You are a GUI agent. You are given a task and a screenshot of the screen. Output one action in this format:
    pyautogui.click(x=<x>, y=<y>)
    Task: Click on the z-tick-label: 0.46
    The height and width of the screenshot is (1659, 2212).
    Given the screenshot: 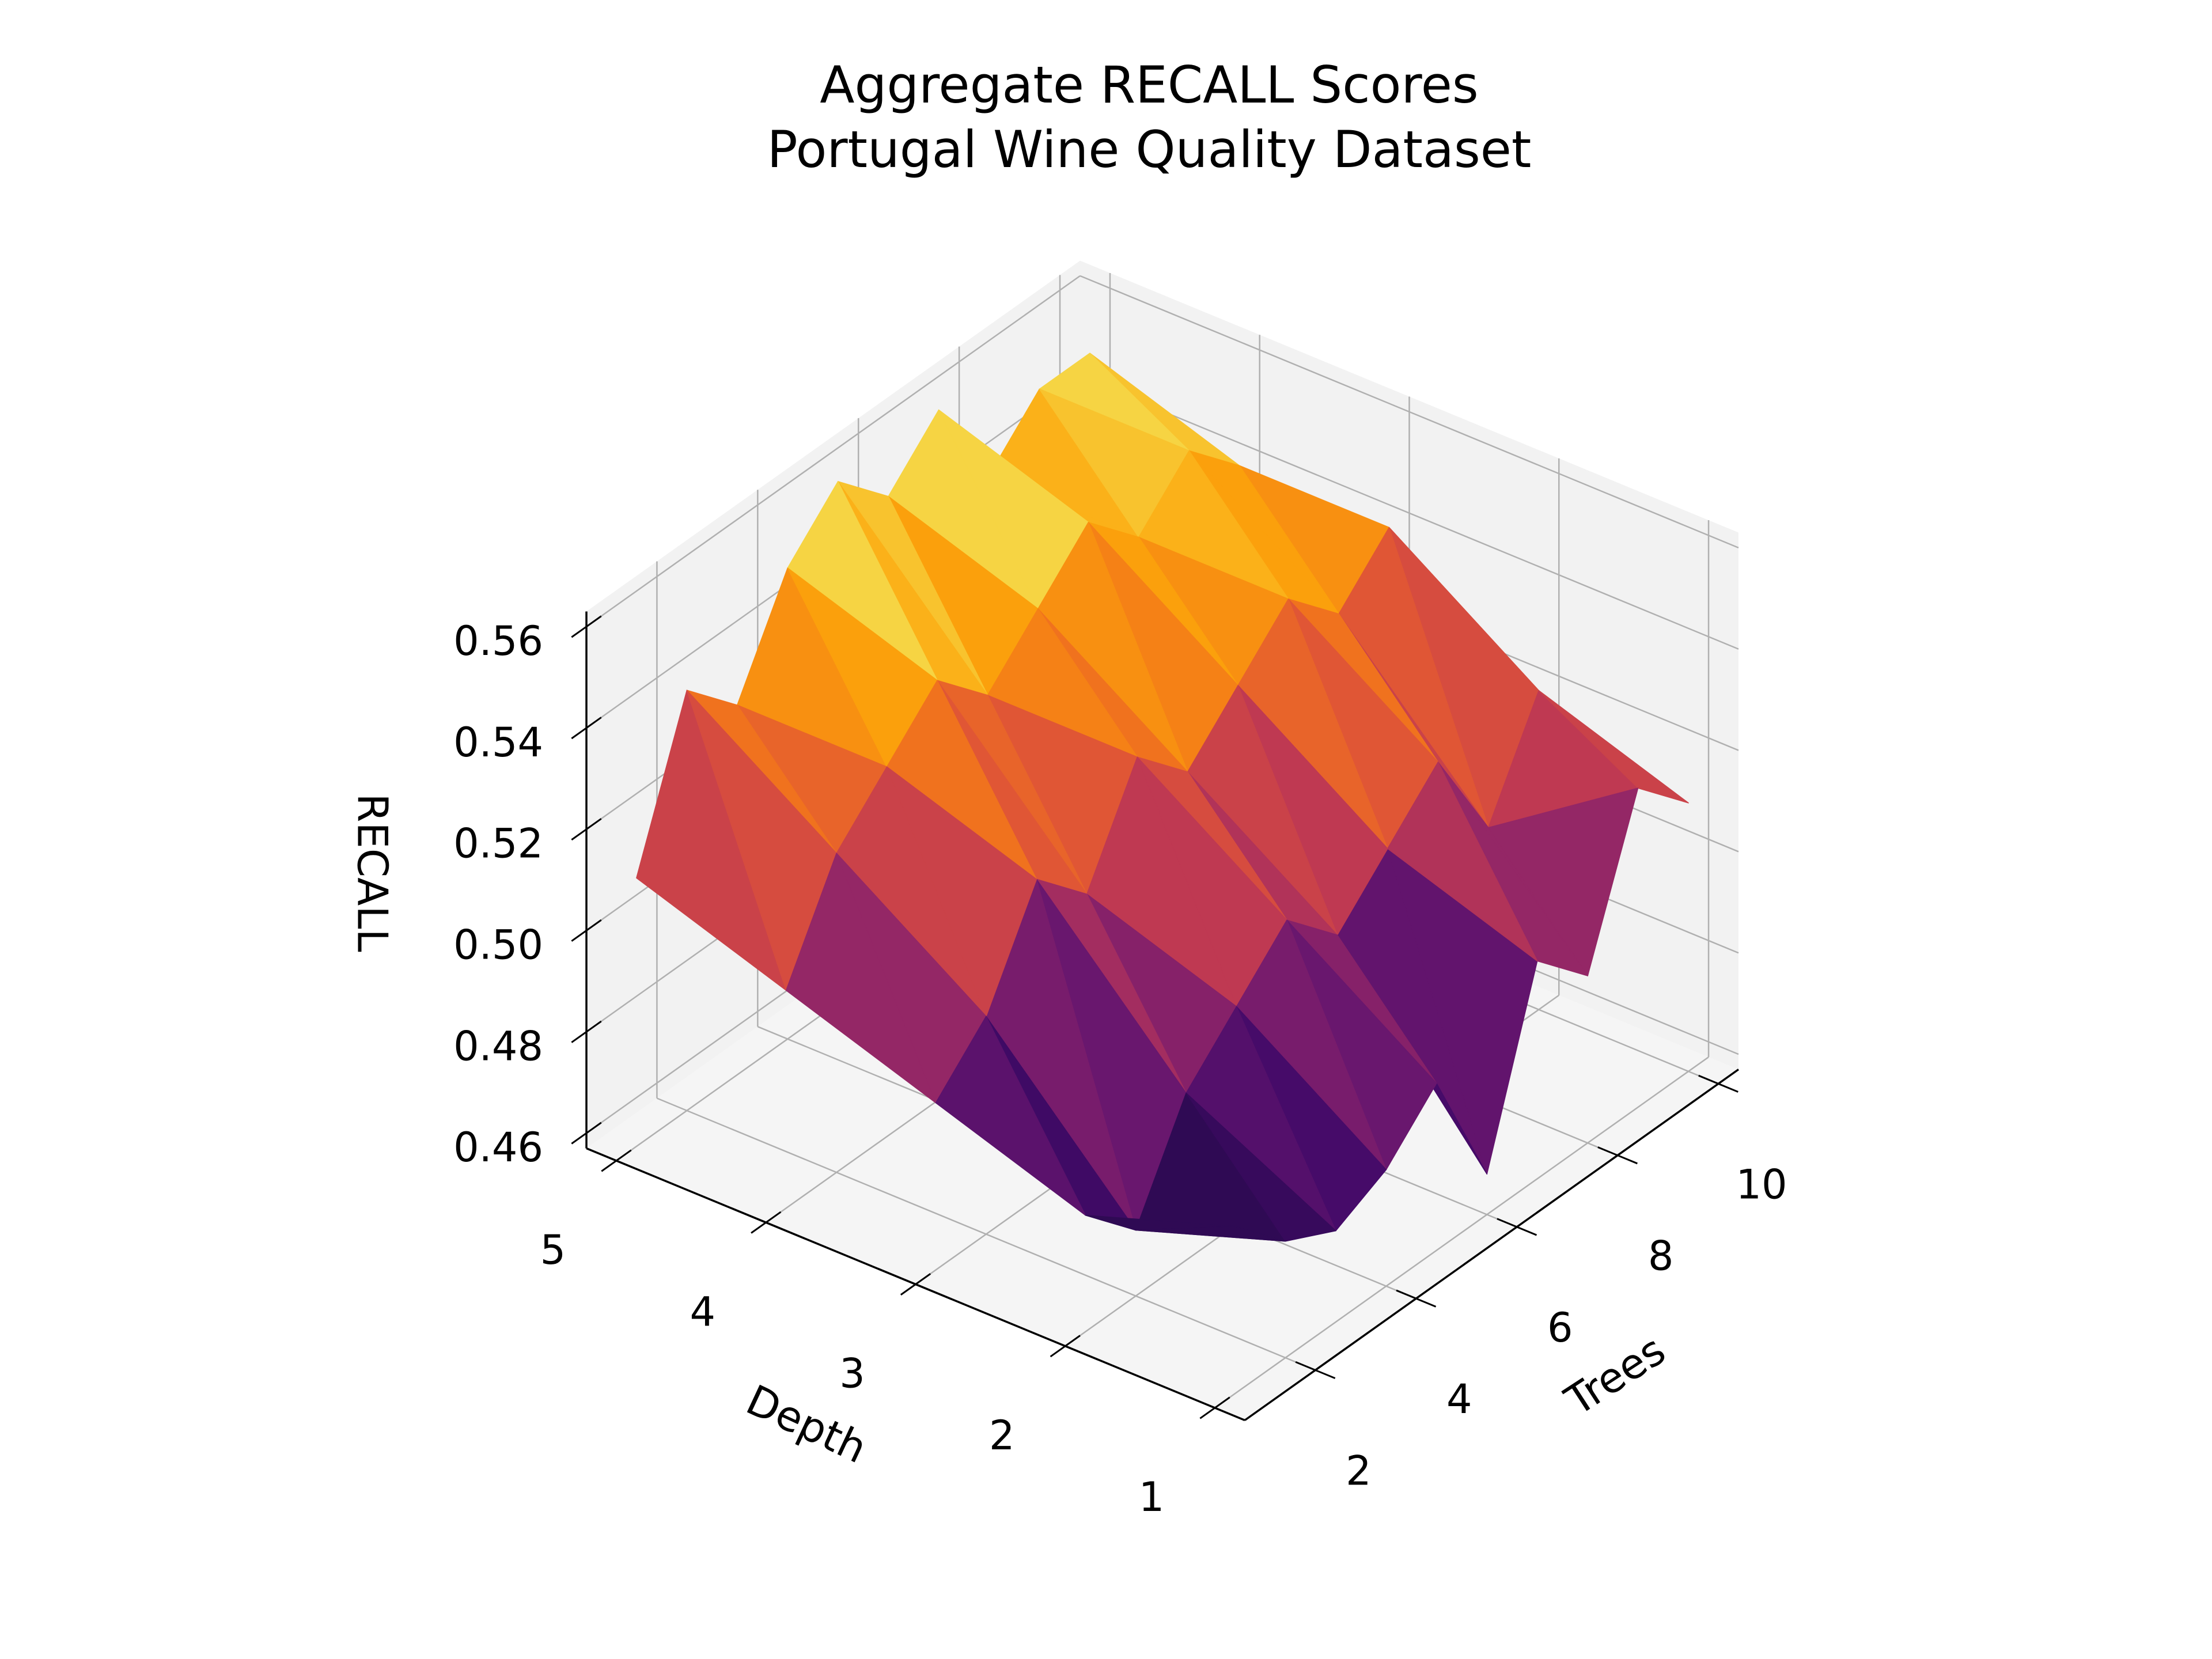 What is the action you would take?
    pyautogui.click(x=498, y=1147)
    